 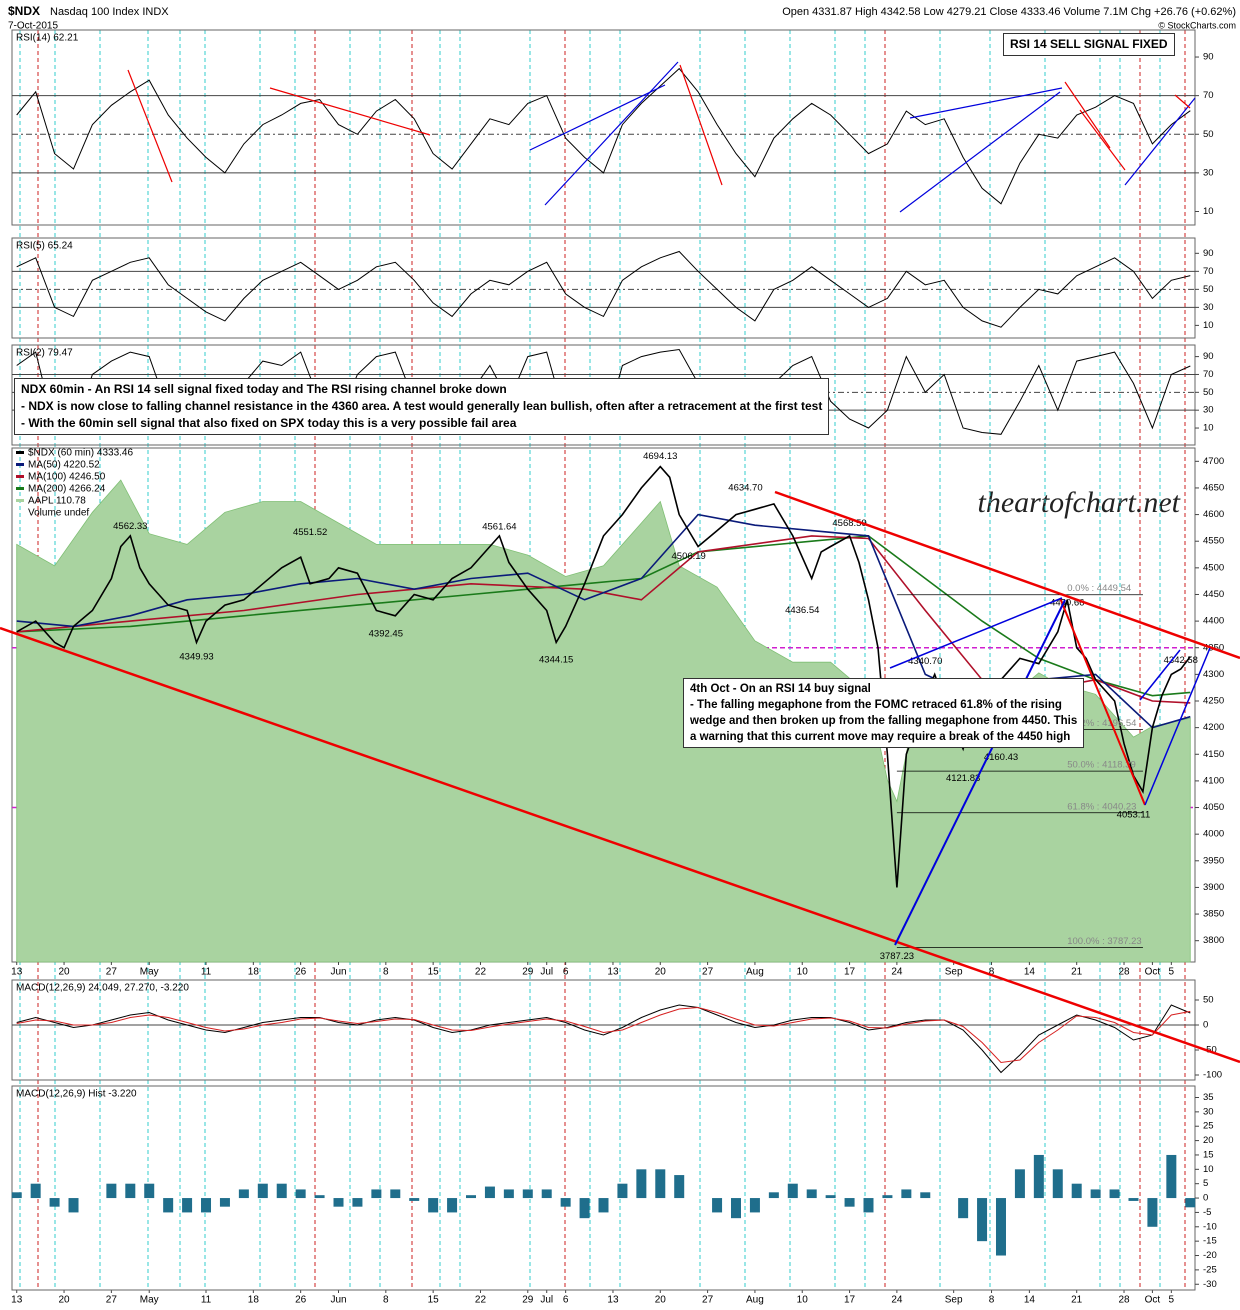 What do you see at coordinates (109, 12) in the screenshot?
I see `index-name: Nasdaq 100 Index INDX` at bounding box center [109, 12].